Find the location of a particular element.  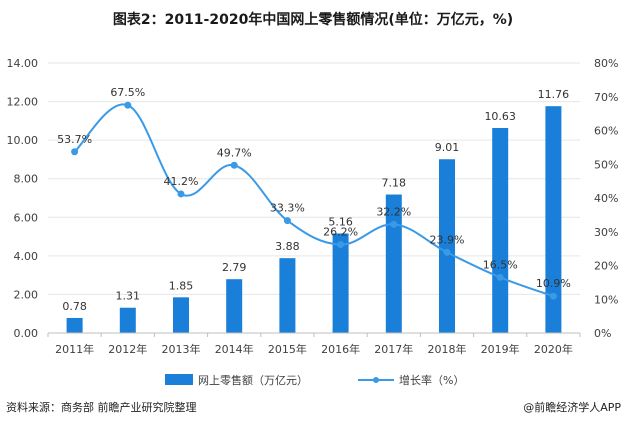

growth-data-label: 41.2% is located at coordinates (181, 181).